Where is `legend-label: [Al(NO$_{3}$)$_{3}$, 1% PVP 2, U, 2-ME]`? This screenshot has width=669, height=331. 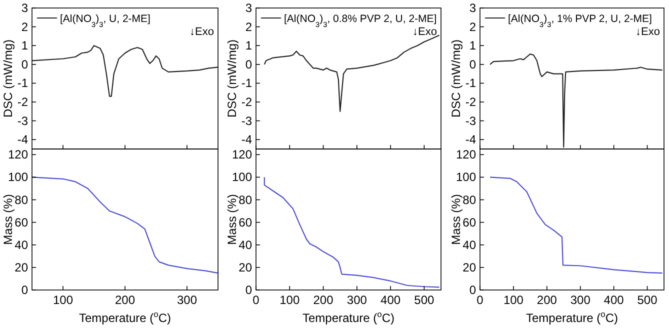 legend-label: [Al(NO$_{3}$)$_{3}$, 1% PVP 2, U, 2-ME] is located at coordinates (580, 20).